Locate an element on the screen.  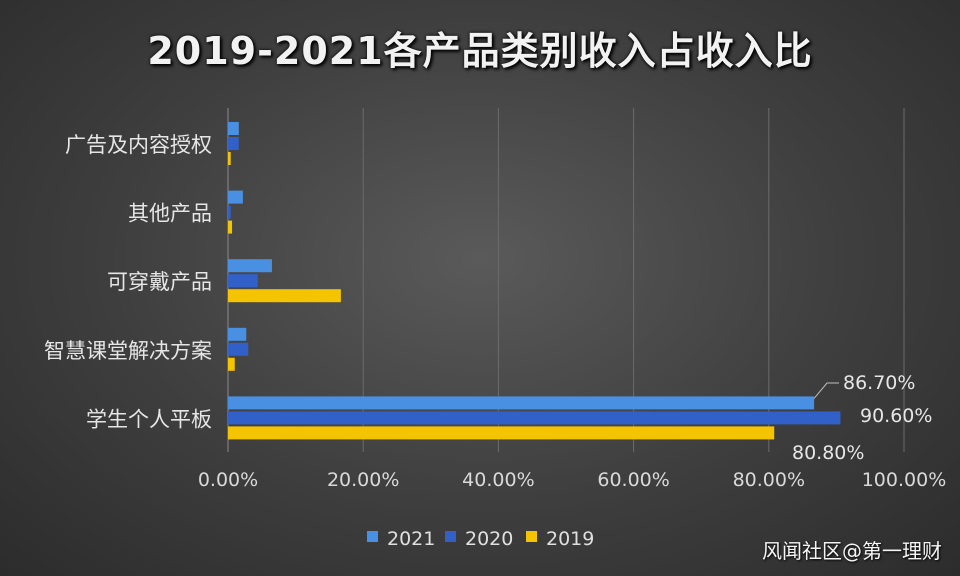
legend-label: 2019 is located at coordinates (570, 539).